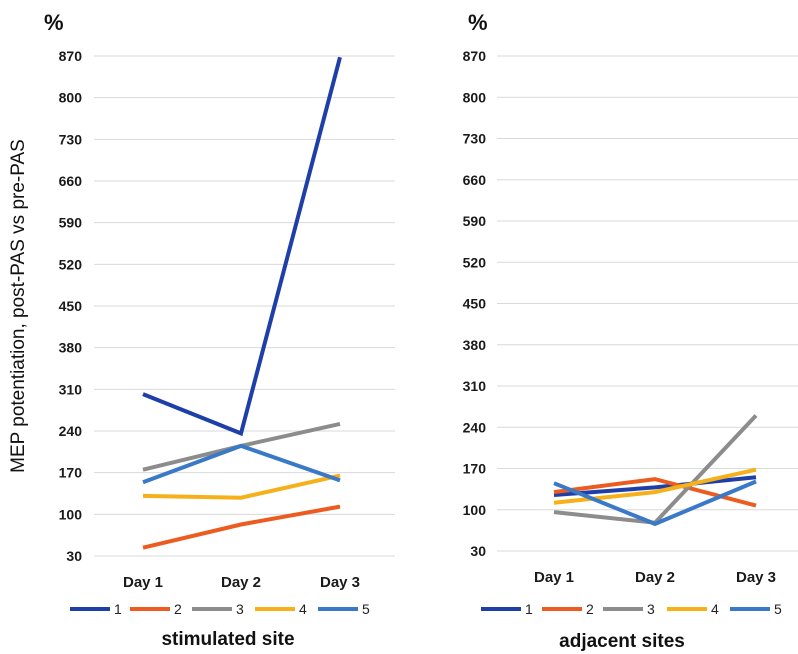 This screenshot has height=654, width=798. What do you see at coordinates (18, 306) in the screenshot?
I see `y-axis-title: MEP potentiation, post-PAS vs pre-PAS` at bounding box center [18, 306].